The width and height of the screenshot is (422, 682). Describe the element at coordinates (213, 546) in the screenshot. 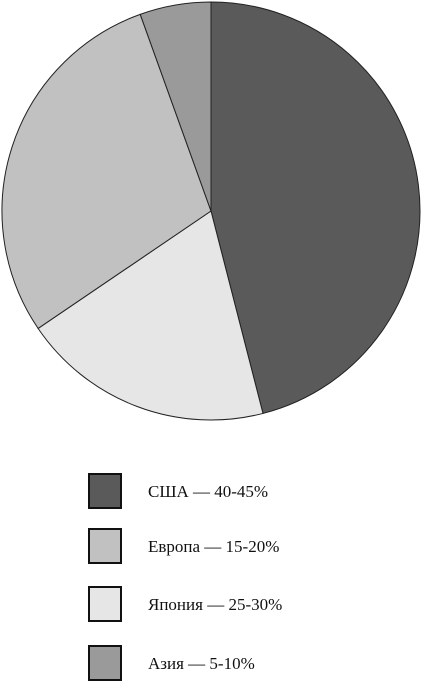

I see `legend-label: Европа — 15-20%` at that location.